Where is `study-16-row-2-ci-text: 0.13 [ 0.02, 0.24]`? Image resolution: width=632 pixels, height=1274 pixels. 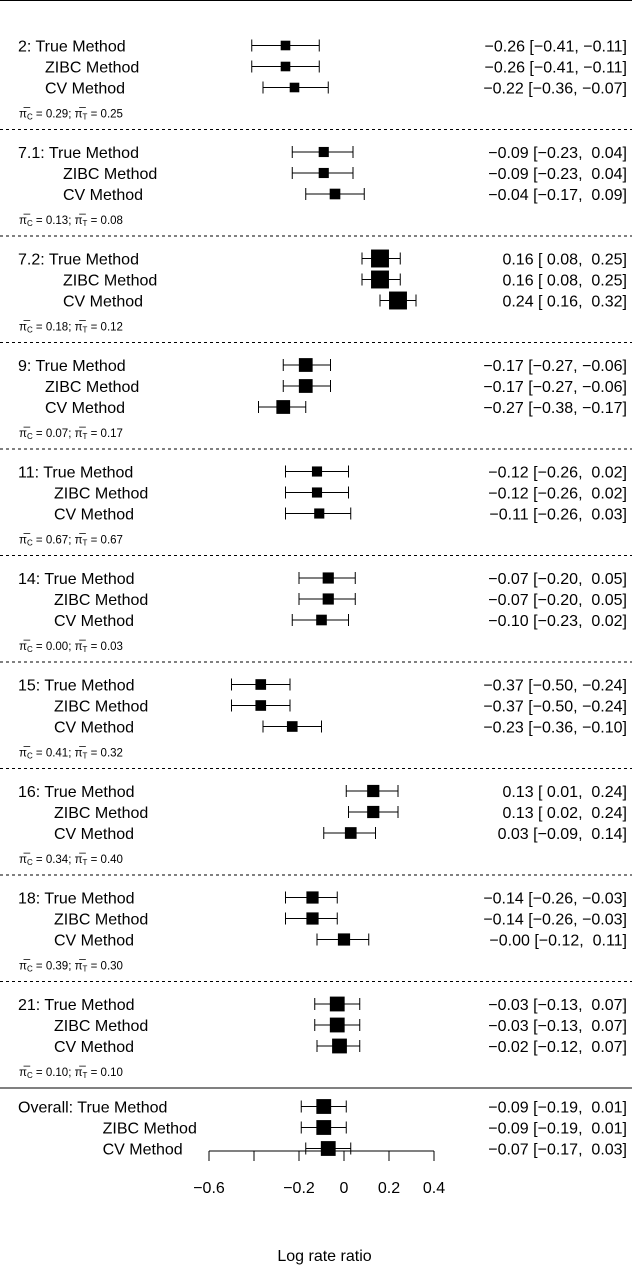
study-16-row-2-ci-text: 0.13 [ 0.02, 0.24] is located at coordinates (564, 813).